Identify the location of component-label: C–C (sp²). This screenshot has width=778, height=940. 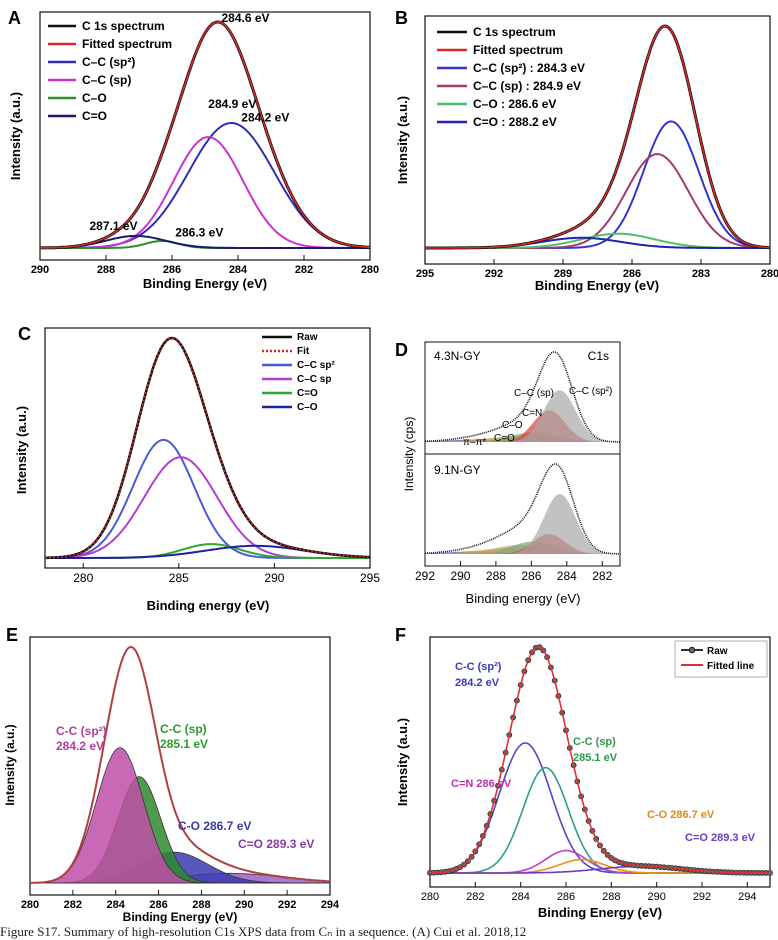
(590, 391).